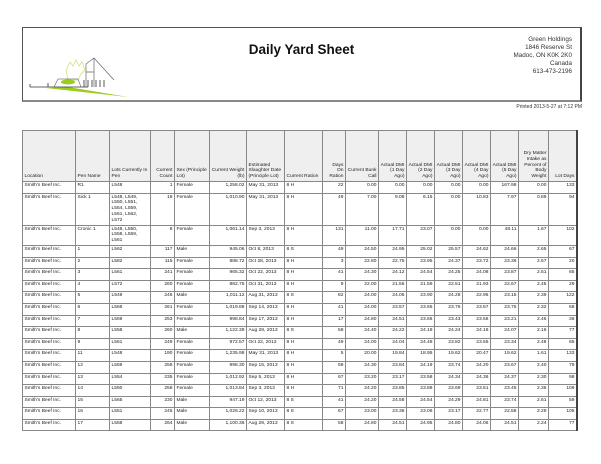  I want to click on table-cell: 9, so click(92, 344).